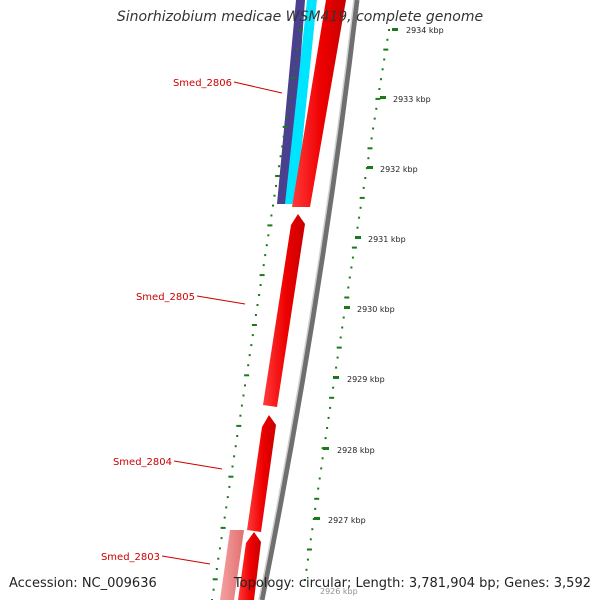  What do you see at coordinates (83, 583) in the screenshot?
I see `accession-text: Accession: NC_009636` at bounding box center [83, 583].